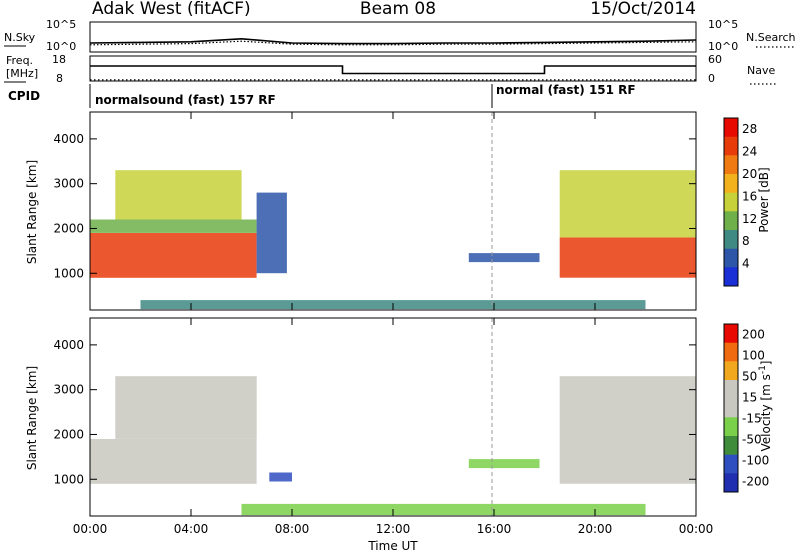 The height and width of the screenshot is (558, 800). I want to click on station-title: Adak West (fitACF), so click(171, 9).